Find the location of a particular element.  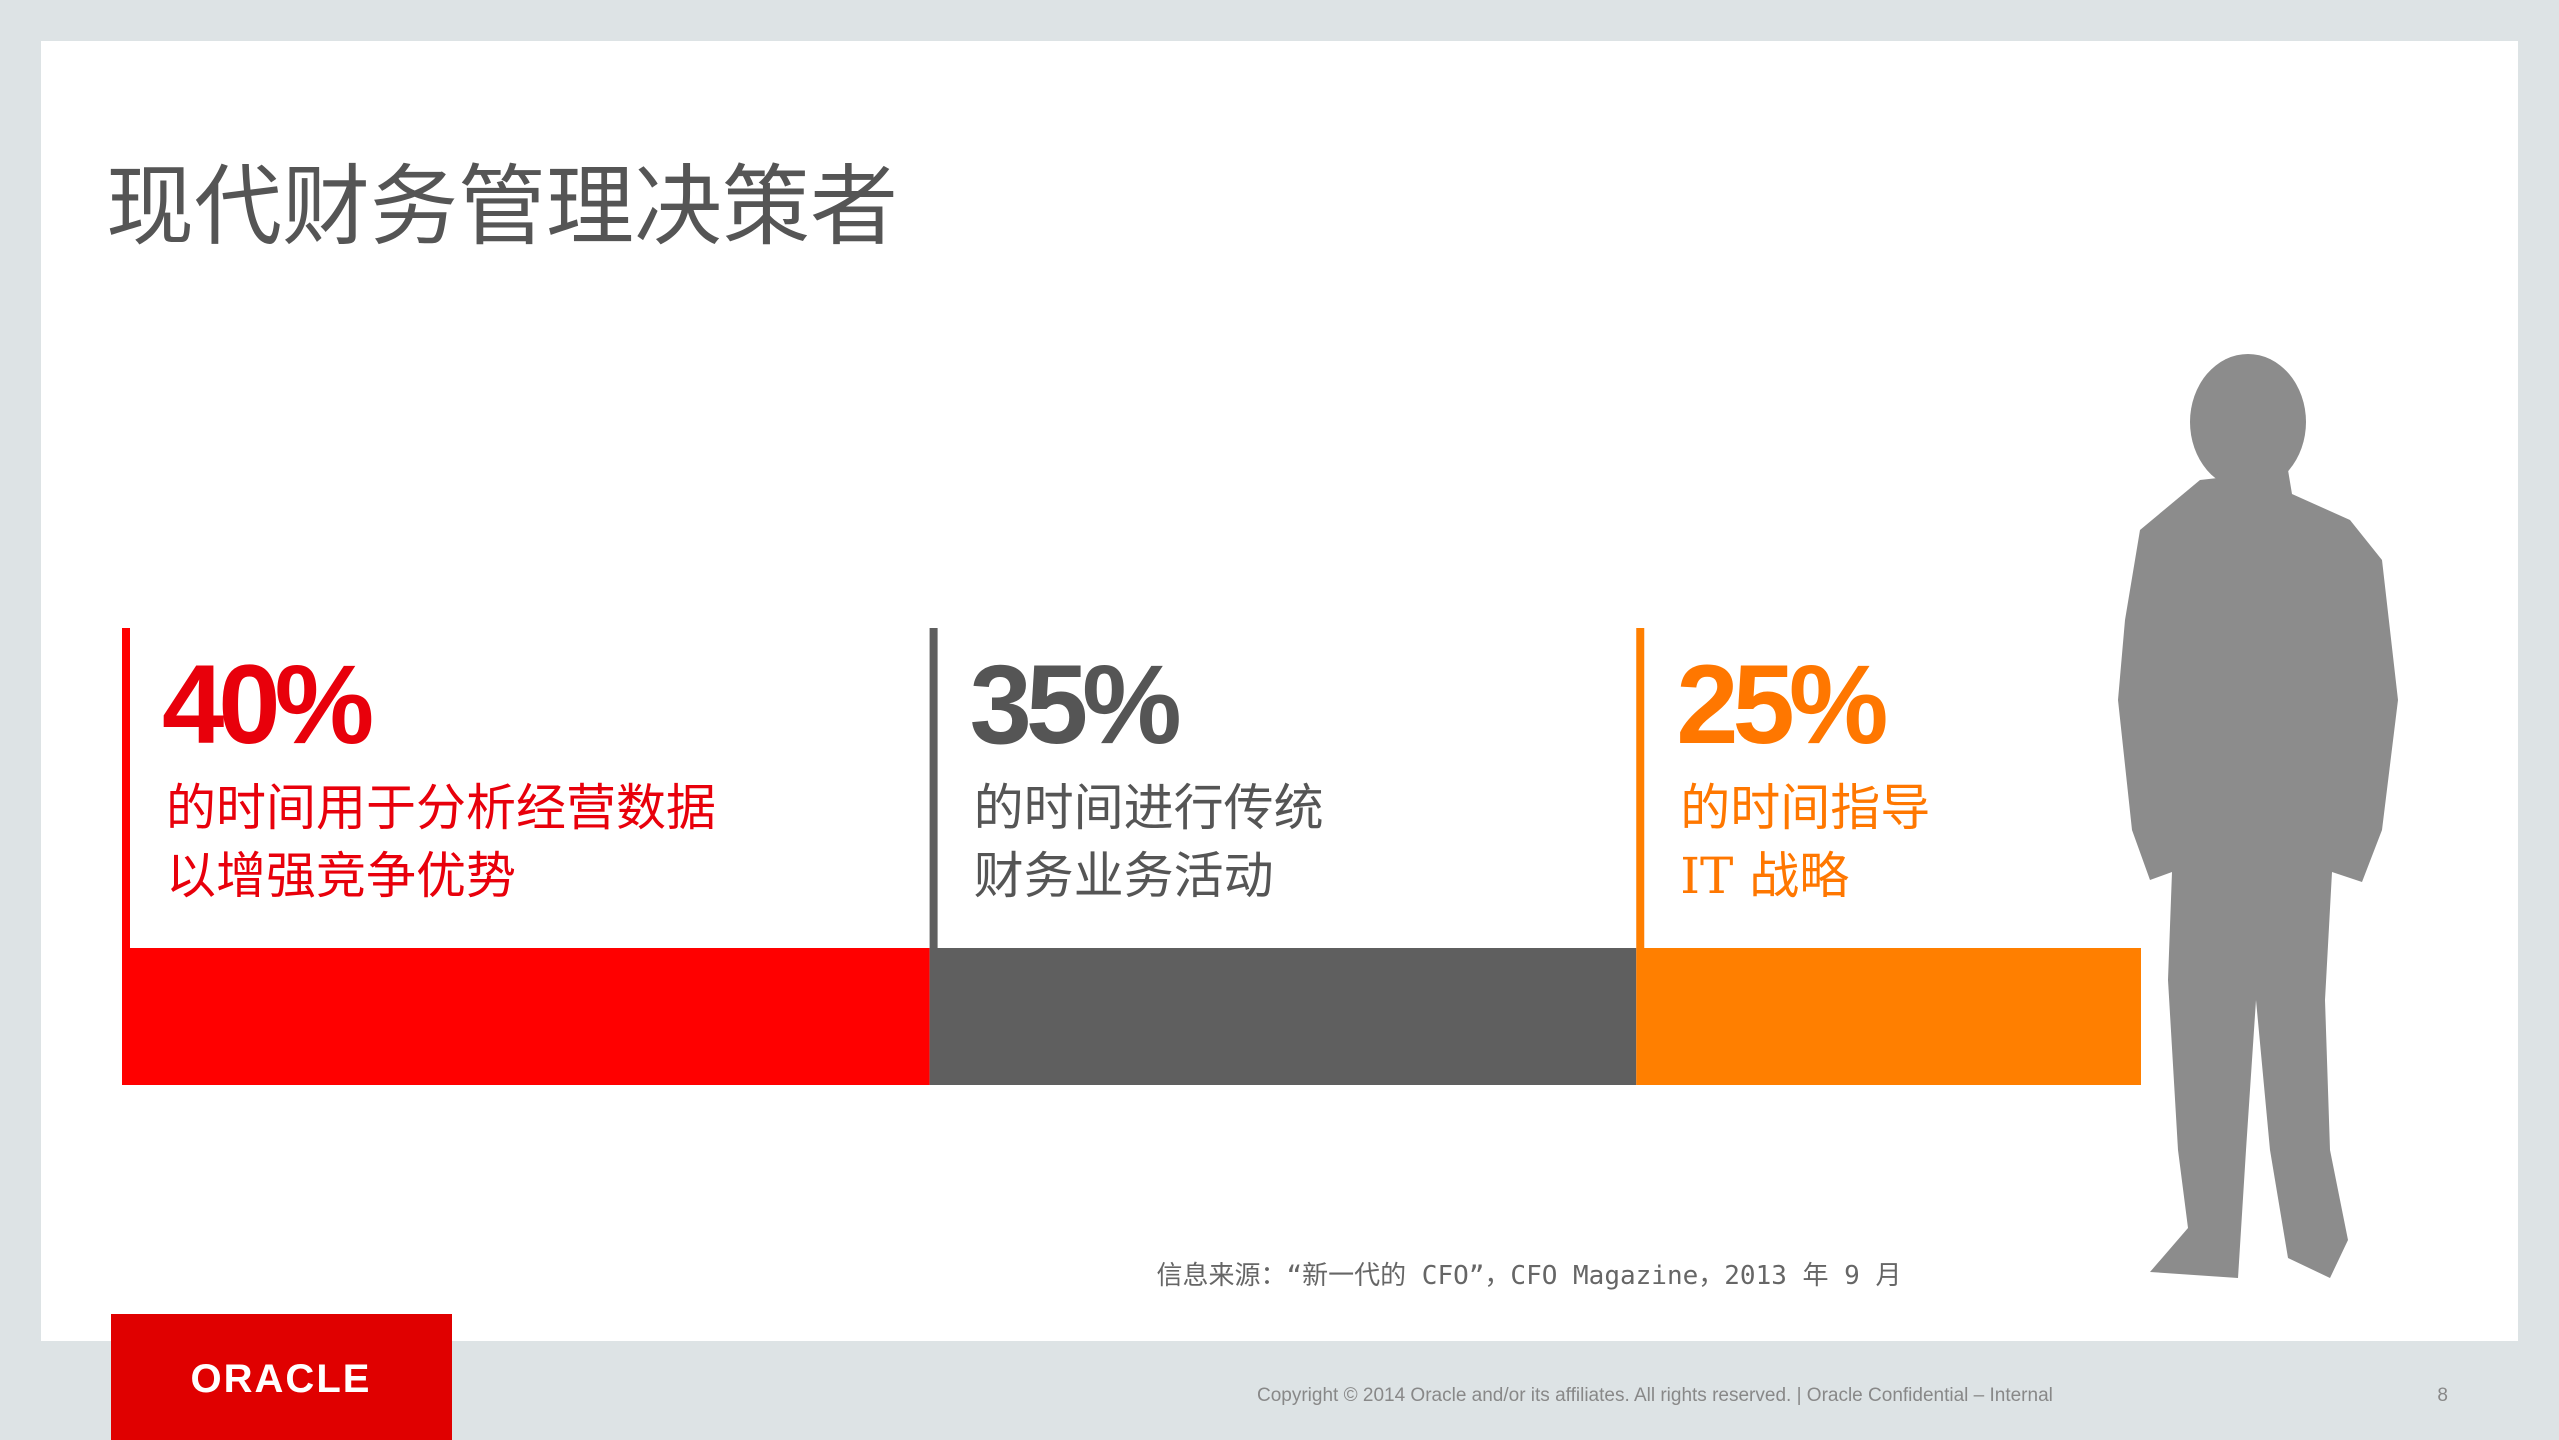

logo-box is located at coordinates (281, 1377).